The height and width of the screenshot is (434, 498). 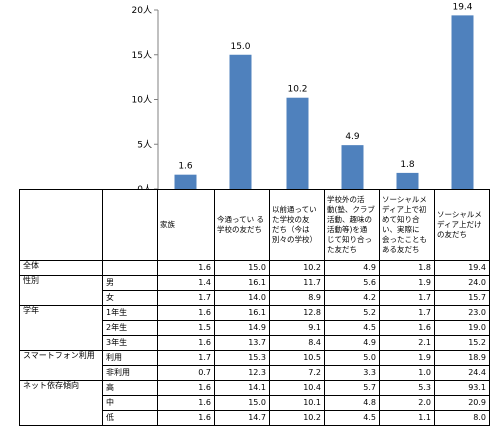 What do you see at coordinates (242, 298) in the screenshot?
I see `value-cell: 14.0` at bounding box center [242, 298].